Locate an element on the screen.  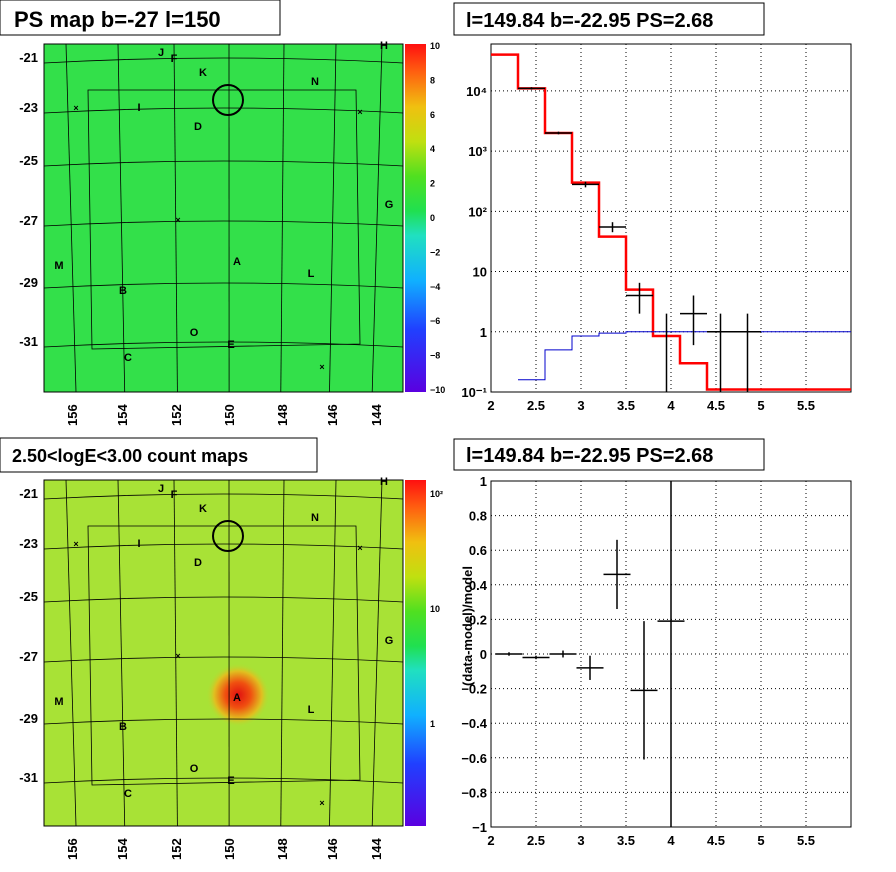
lat-tick-label: -25 is located at coordinates (28, 596).